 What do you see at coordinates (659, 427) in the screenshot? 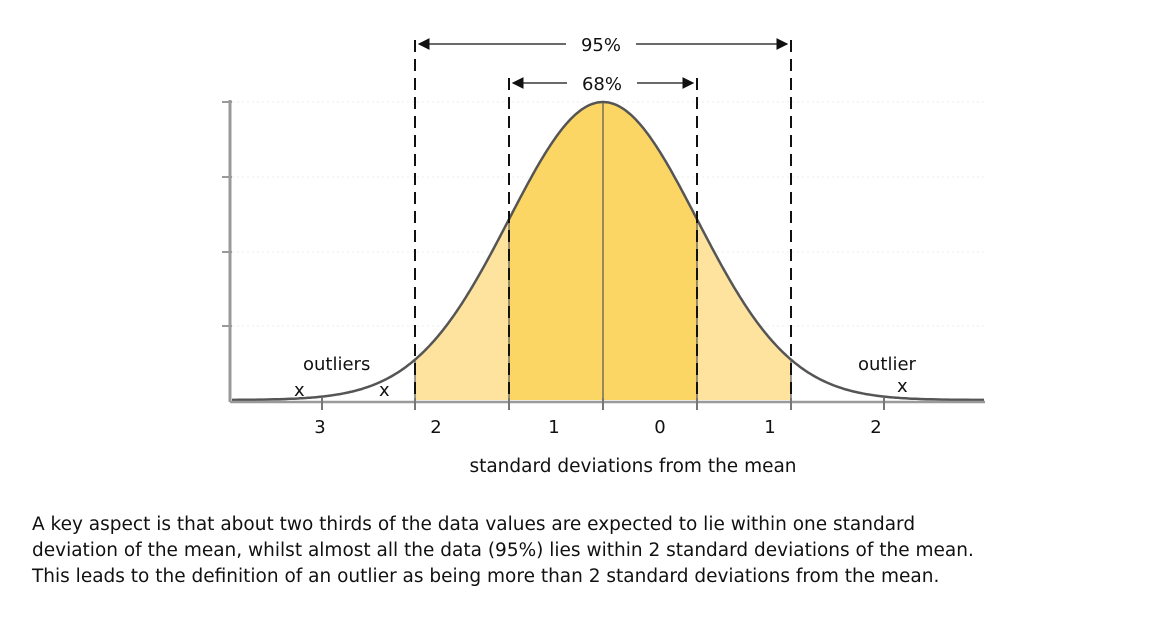
I see `x-tick-label: 0` at bounding box center [659, 427].